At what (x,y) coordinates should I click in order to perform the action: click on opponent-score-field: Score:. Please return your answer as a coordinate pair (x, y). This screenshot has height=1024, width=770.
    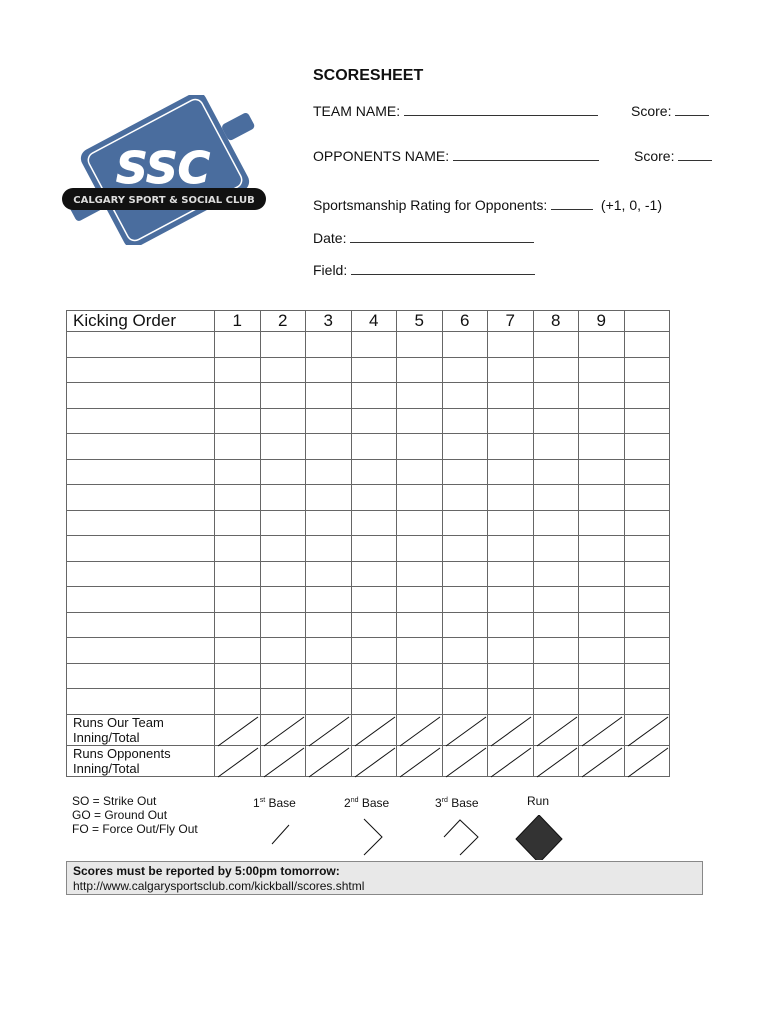
    Looking at the image, I should click on (673, 156).